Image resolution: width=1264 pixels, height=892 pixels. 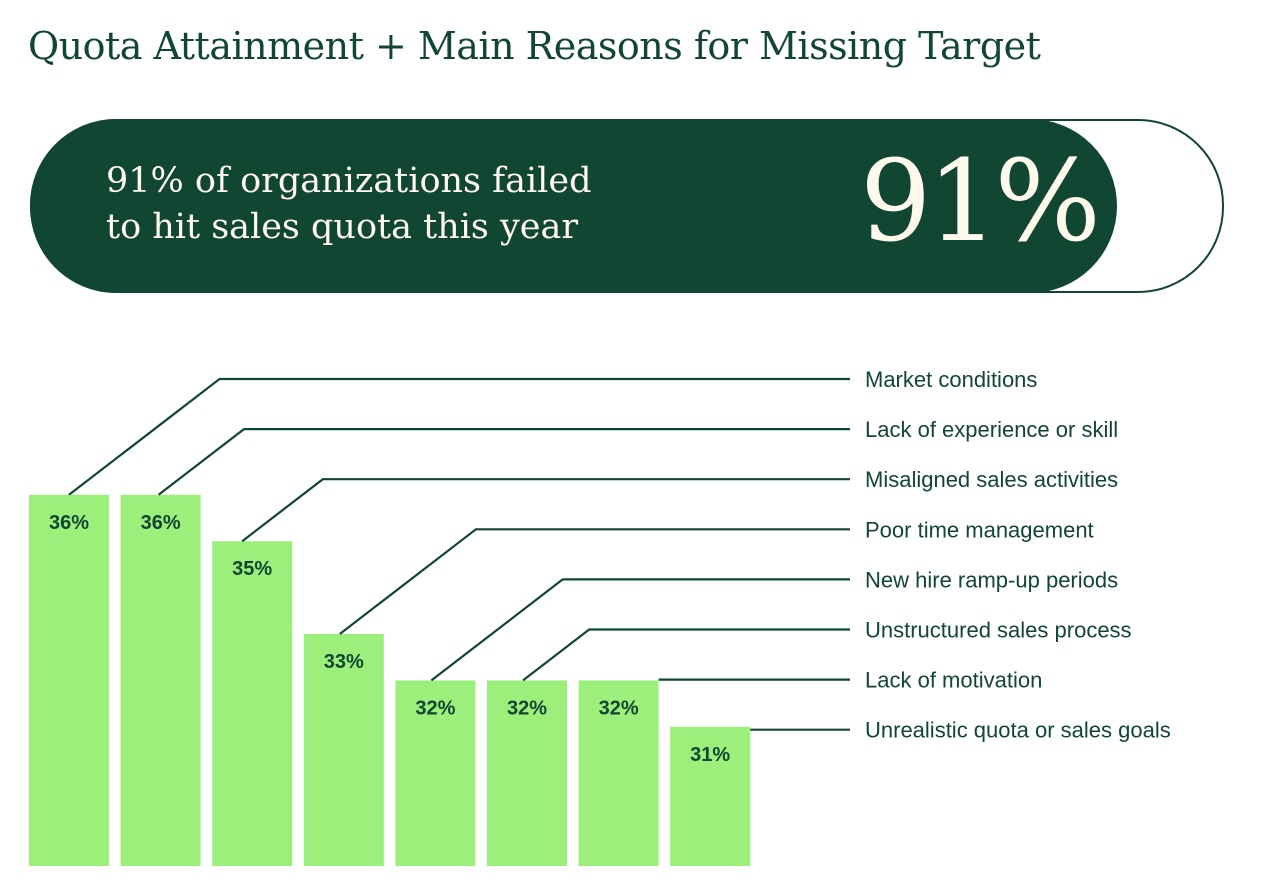 I want to click on category-label: Misaligned sales activities, so click(x=991, y=479).